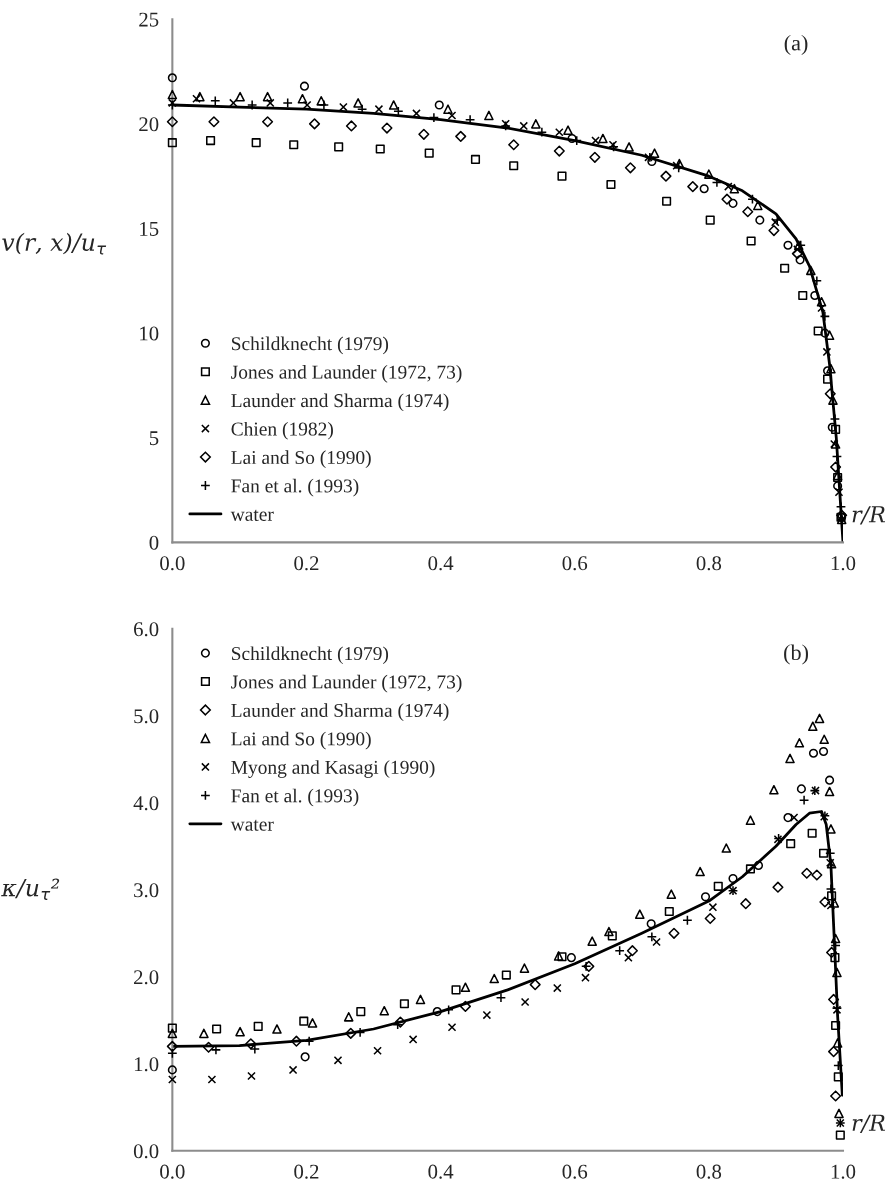 This screenshot has width=893, height=1200. Describe the element at coordinates (796, 45) in the screenshot. I see `annotation: (a)` at that location.